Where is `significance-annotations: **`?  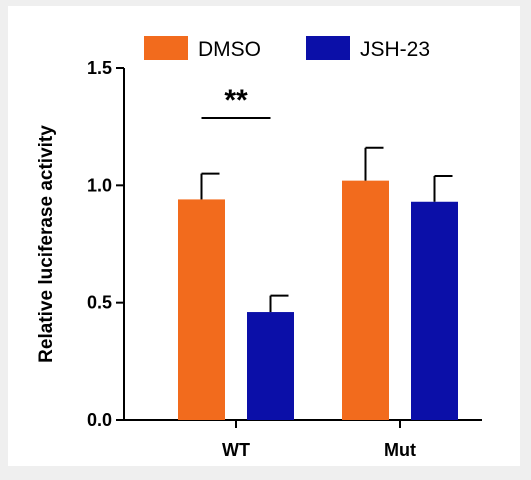
significance-annotations: ** is located at coordinates (236, 101).